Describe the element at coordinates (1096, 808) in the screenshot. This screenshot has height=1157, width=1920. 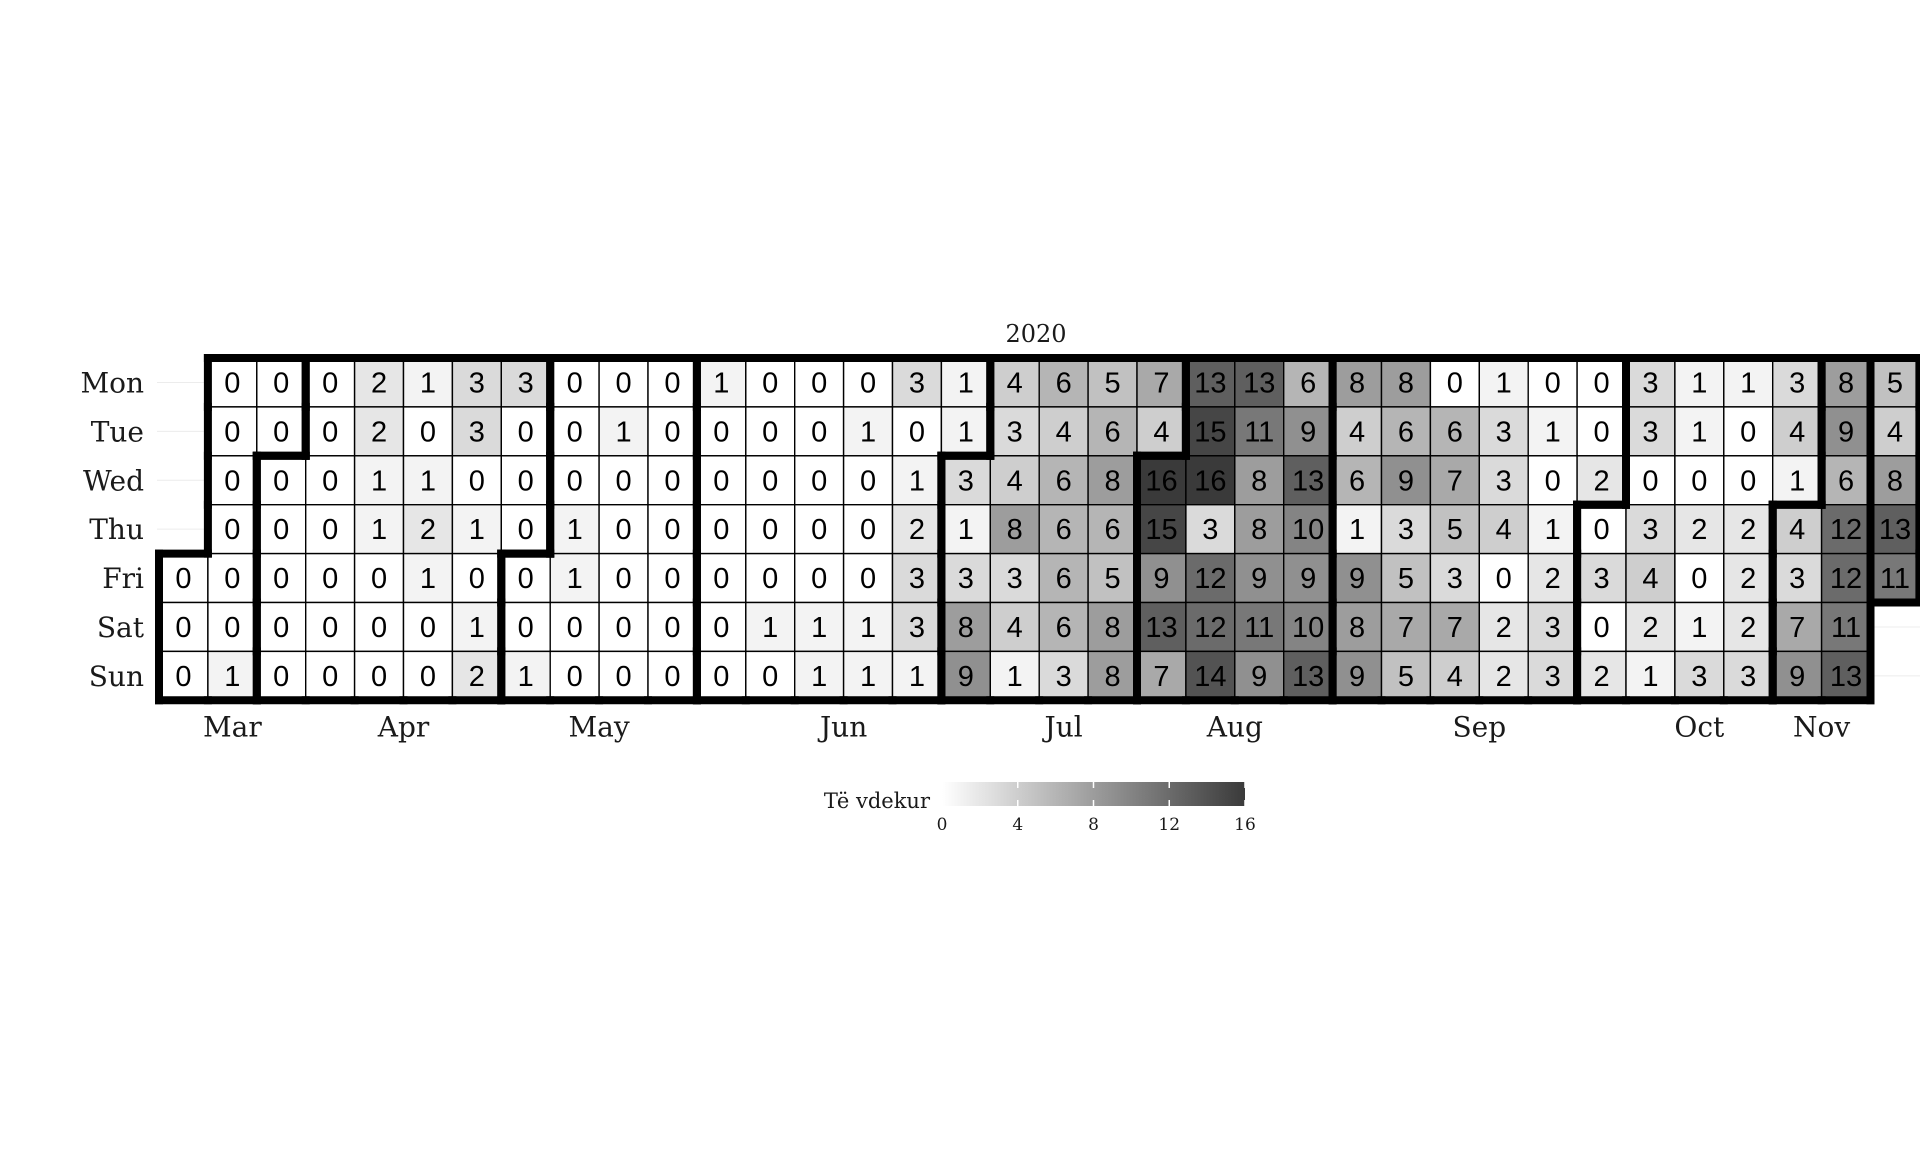
I see `legend-ticks: 0 4 8 12 16` at that location.